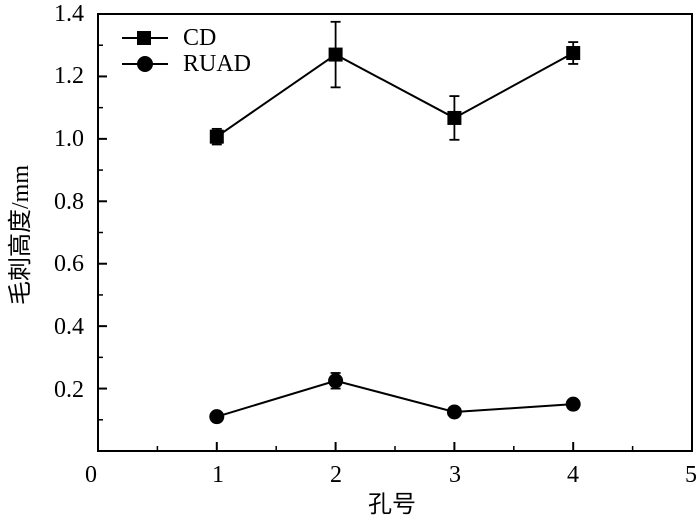 The width and height of the screenshot is (700, 523). Describe the element at coordinates (69, 202) in the screenshot. I see `y-tick-label-0.8: 0.8` at that location.